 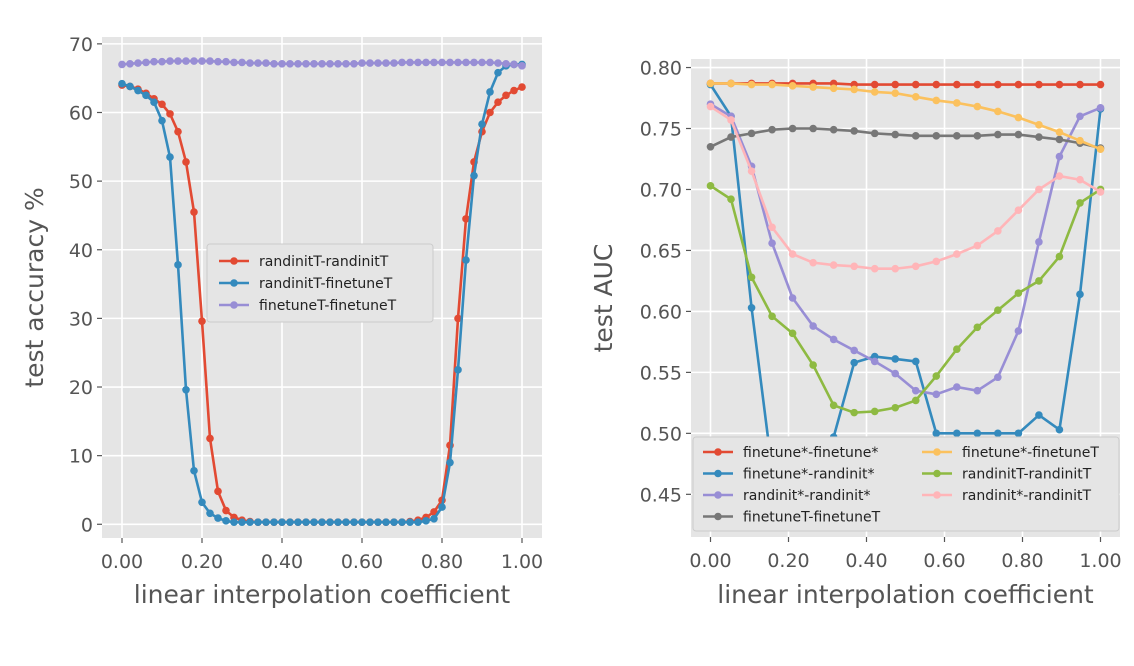 What do you see at coordinates (661, 130) in the screenshot?
I see `y-tick-label: 0.75` at bounding box center [661, 130].